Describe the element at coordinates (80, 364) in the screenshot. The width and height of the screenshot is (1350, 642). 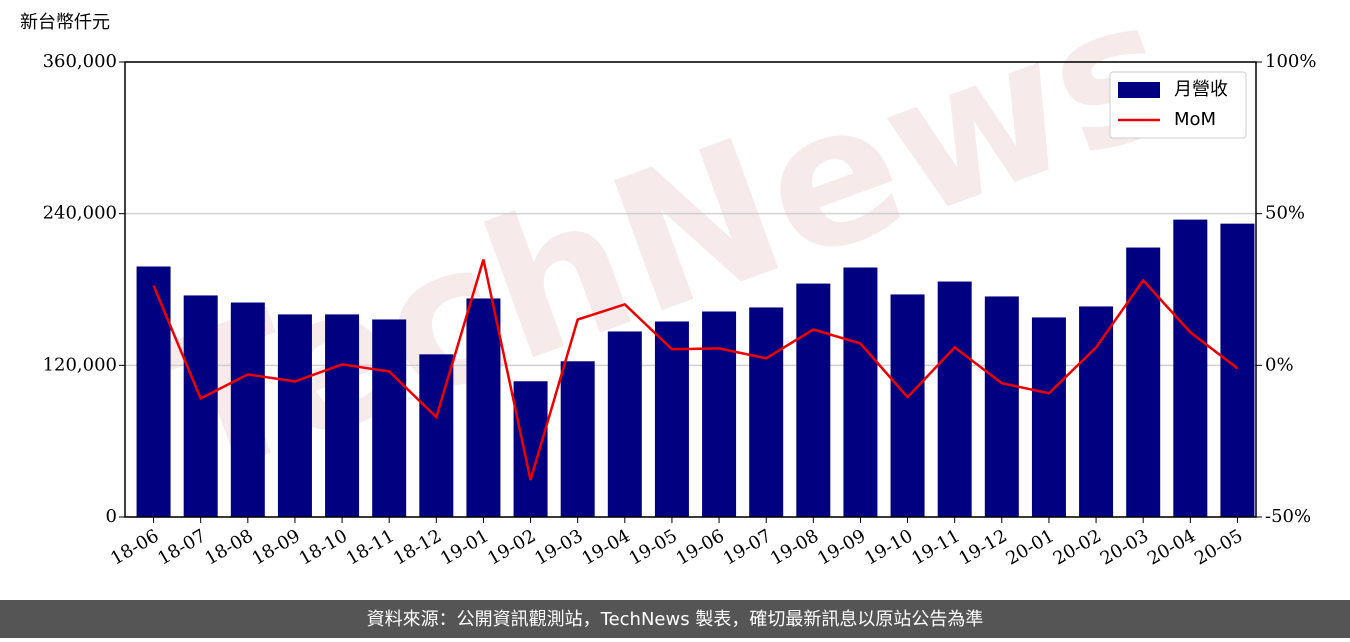
I see `y-tick-label: 120,000` at that location.